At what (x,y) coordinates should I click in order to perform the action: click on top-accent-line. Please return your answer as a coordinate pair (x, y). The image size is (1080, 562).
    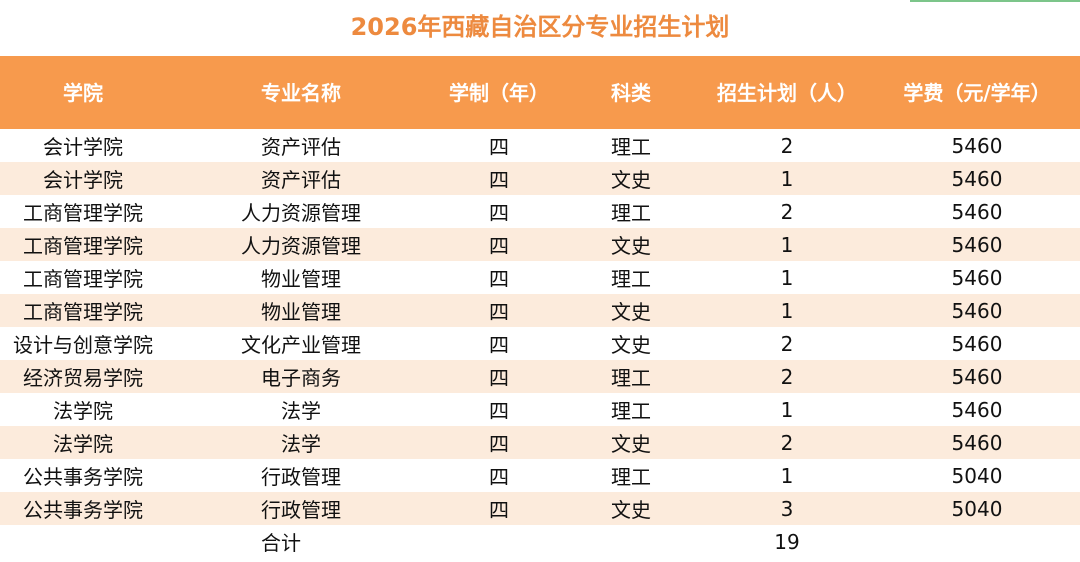
    Looking at the image, I should click on (995, 1).